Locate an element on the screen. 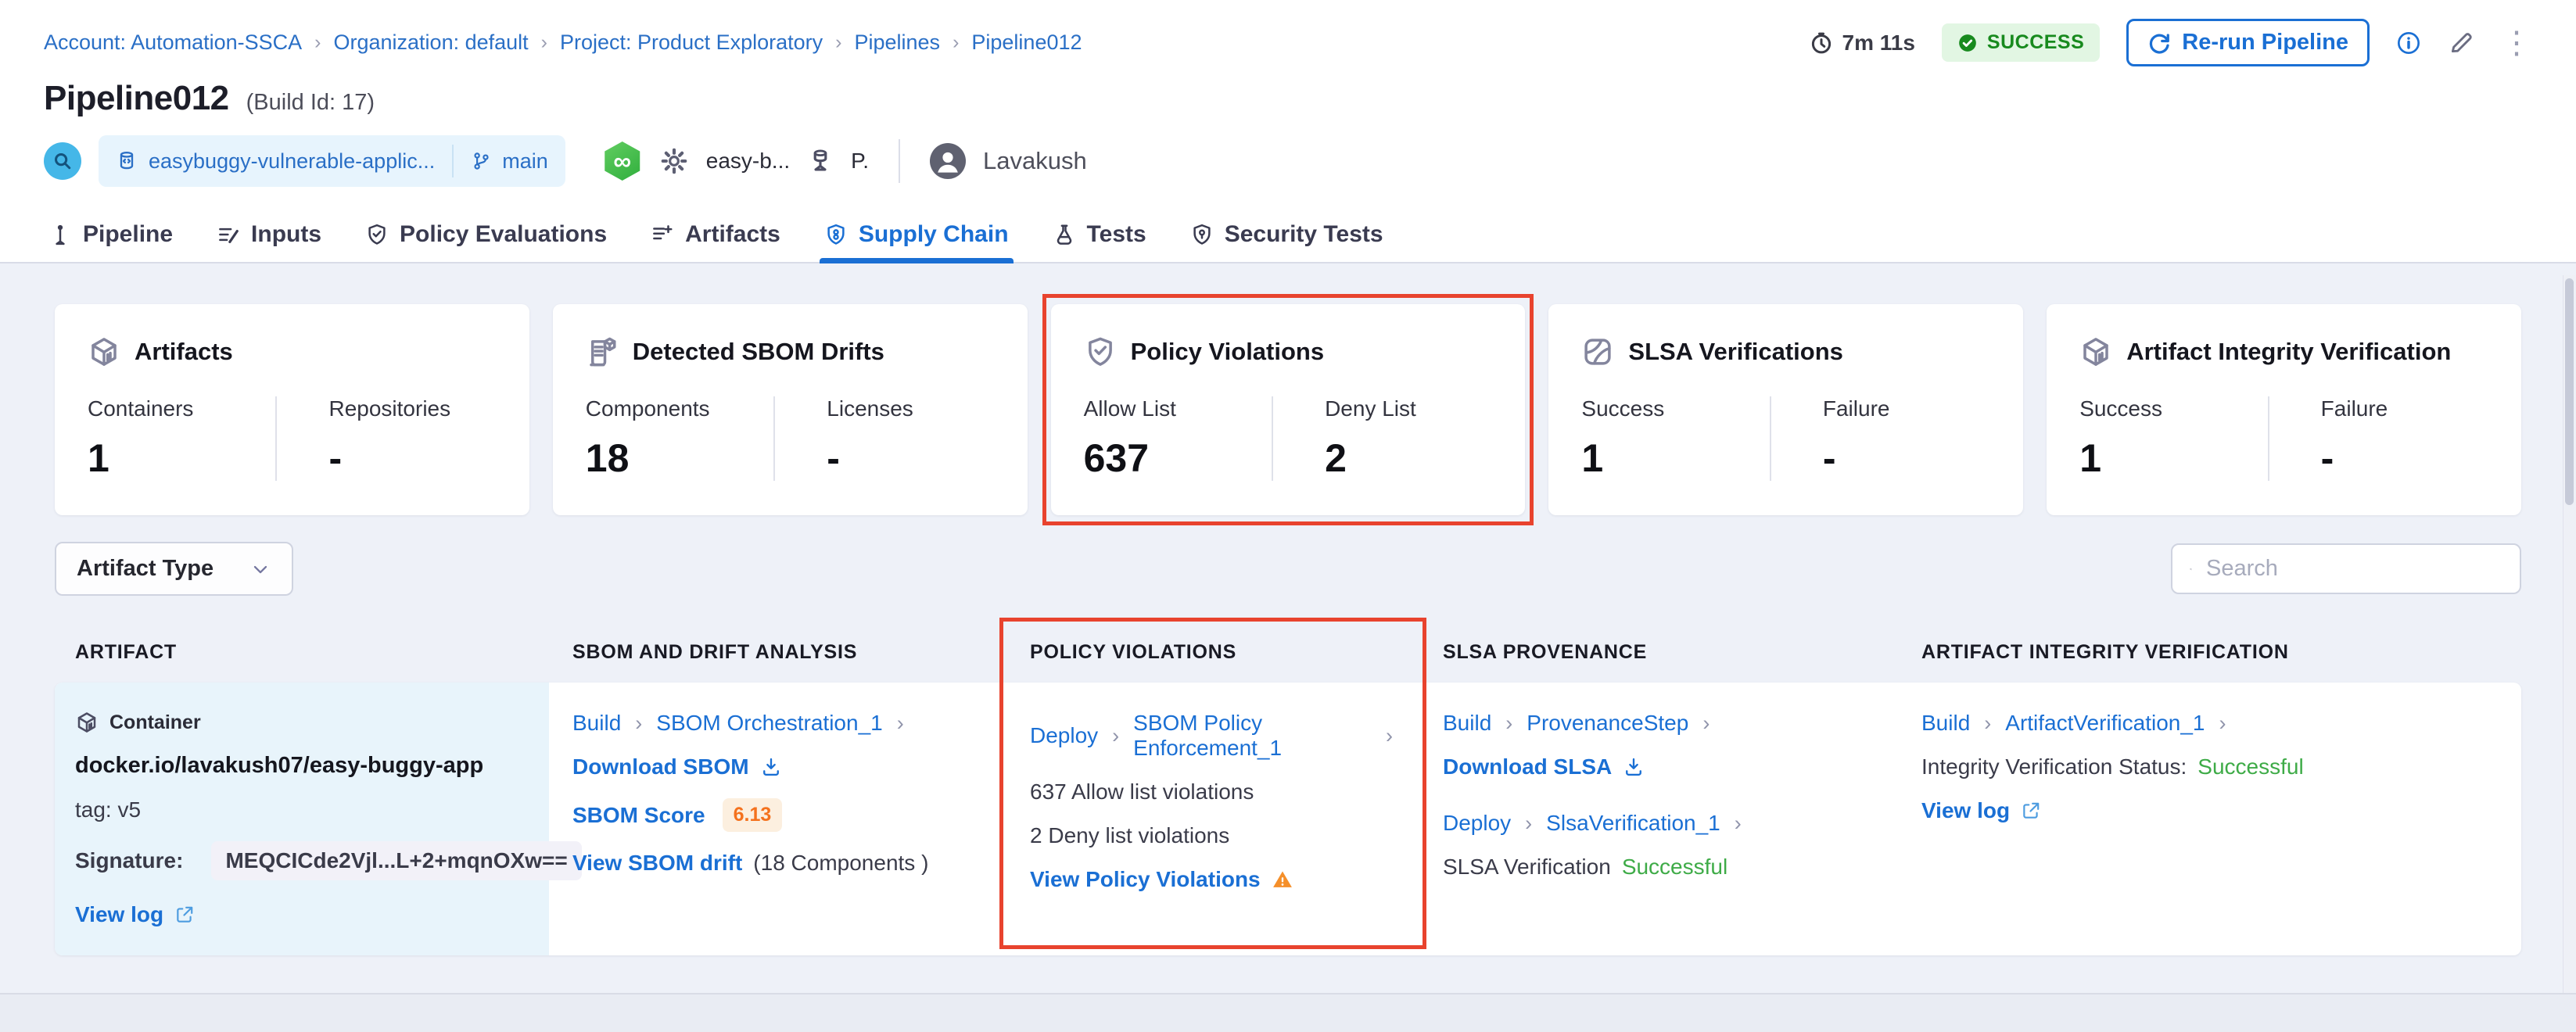  card-title: Detected SBOM Drifts is located at coordinates (758, 352).